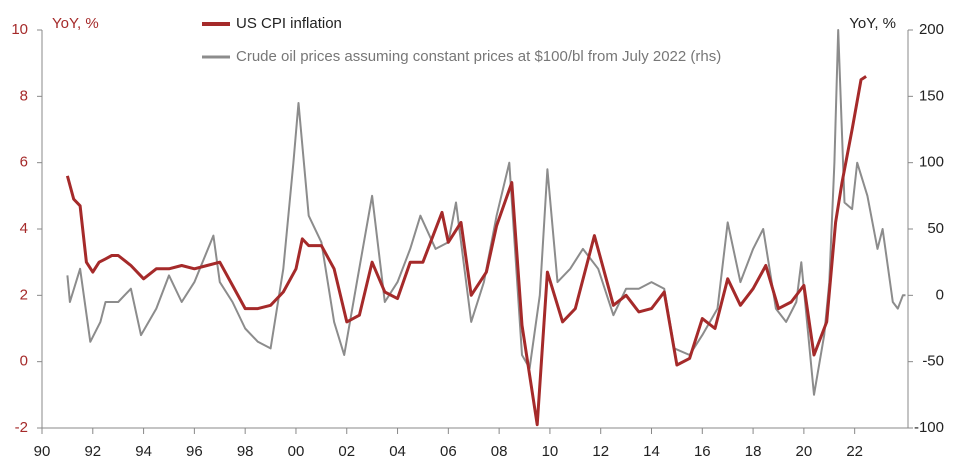 This screenshot has width=964, height=476. I want to click on x-tick-label: 12, so click(600, 451).